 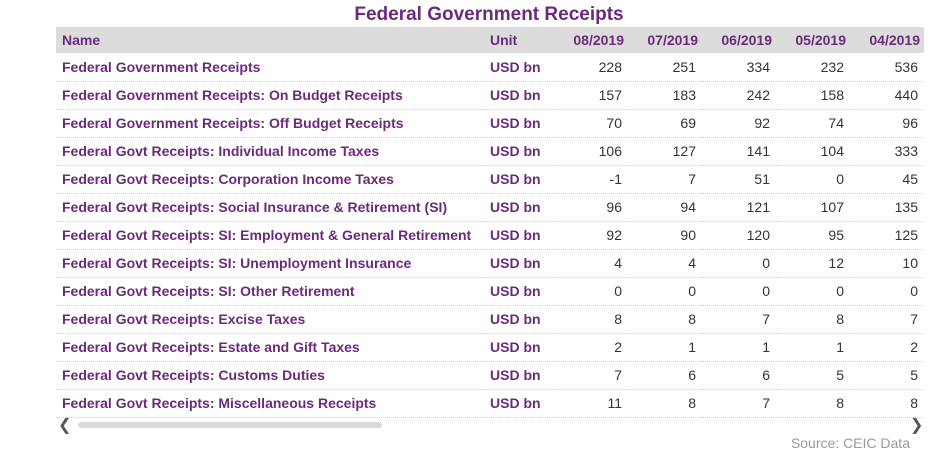 I want to click on source-note: Source: CEIC Data, so click(x=850, y=443).